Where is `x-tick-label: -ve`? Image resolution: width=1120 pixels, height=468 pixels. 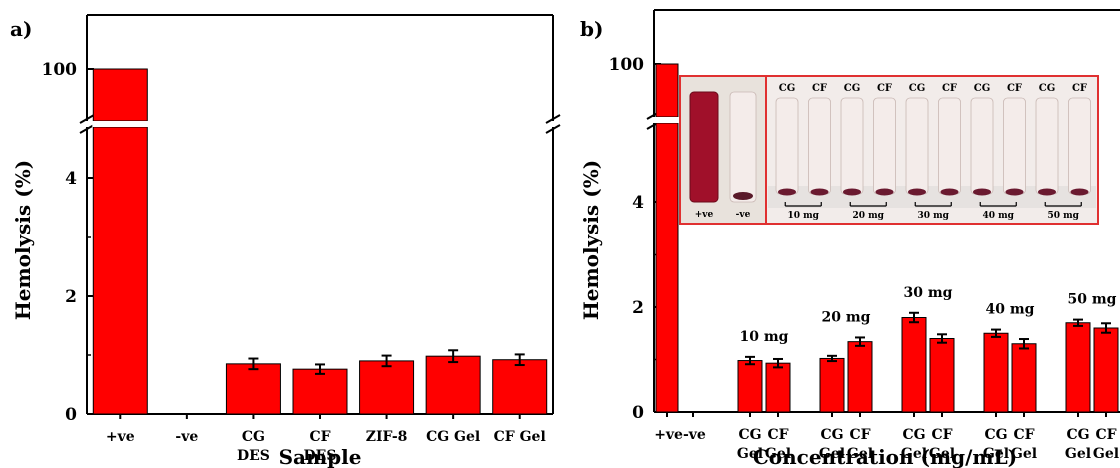 x-tick-label: -ve is located at coordinates (186, 437).